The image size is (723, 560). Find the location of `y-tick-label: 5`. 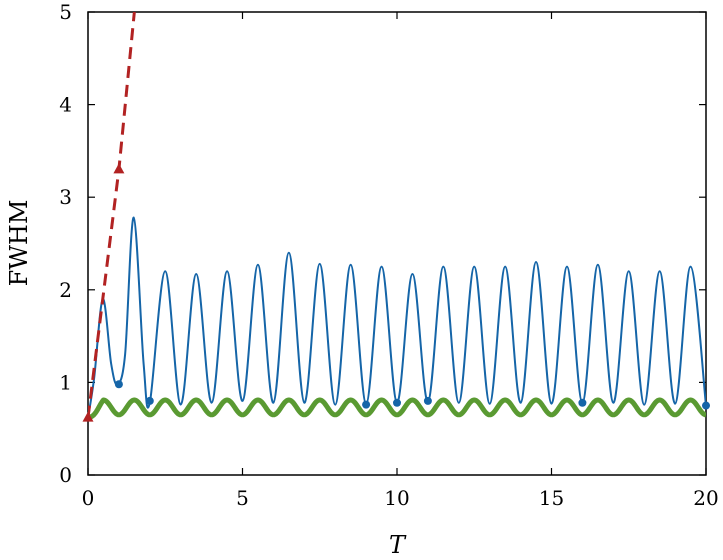

y-tick-label: 5 is located at coordinates (65, 12).